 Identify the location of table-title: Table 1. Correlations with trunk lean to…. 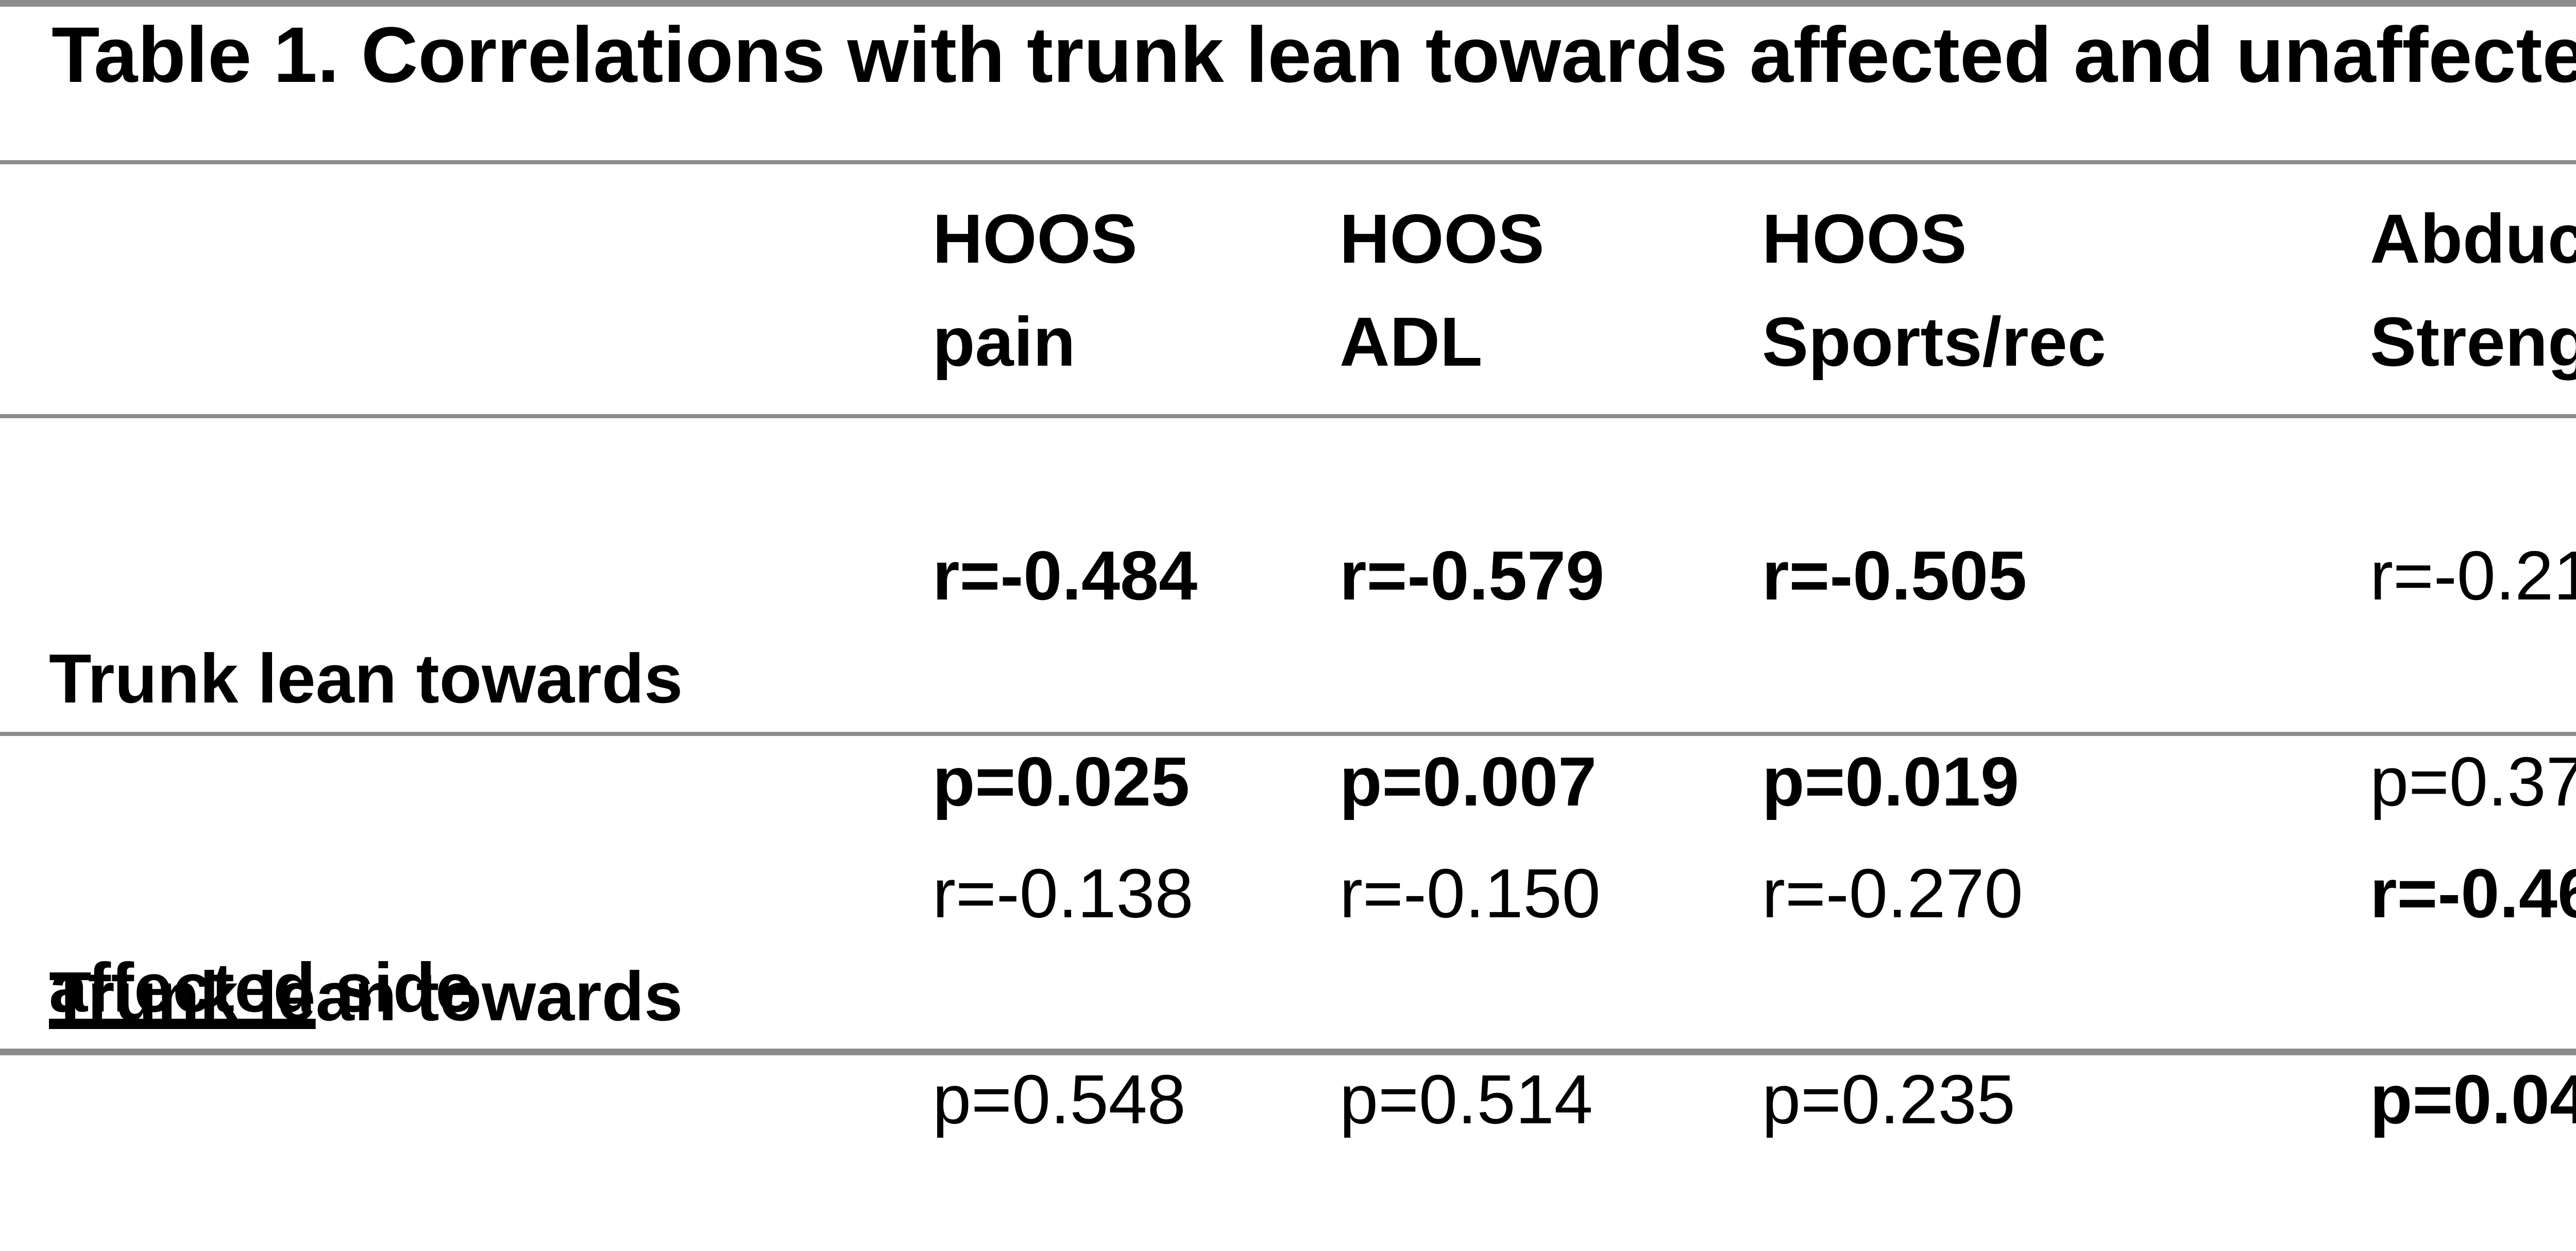
(1314, 55).